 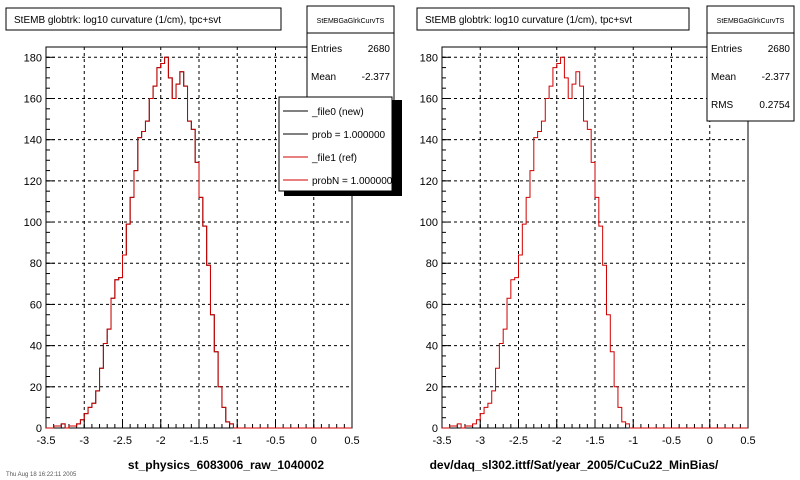 What do you see at coordinates (376, 77) in the screenshot?
I see `left-stats-mean-value: -2.377` at bounding box center [376, 77].